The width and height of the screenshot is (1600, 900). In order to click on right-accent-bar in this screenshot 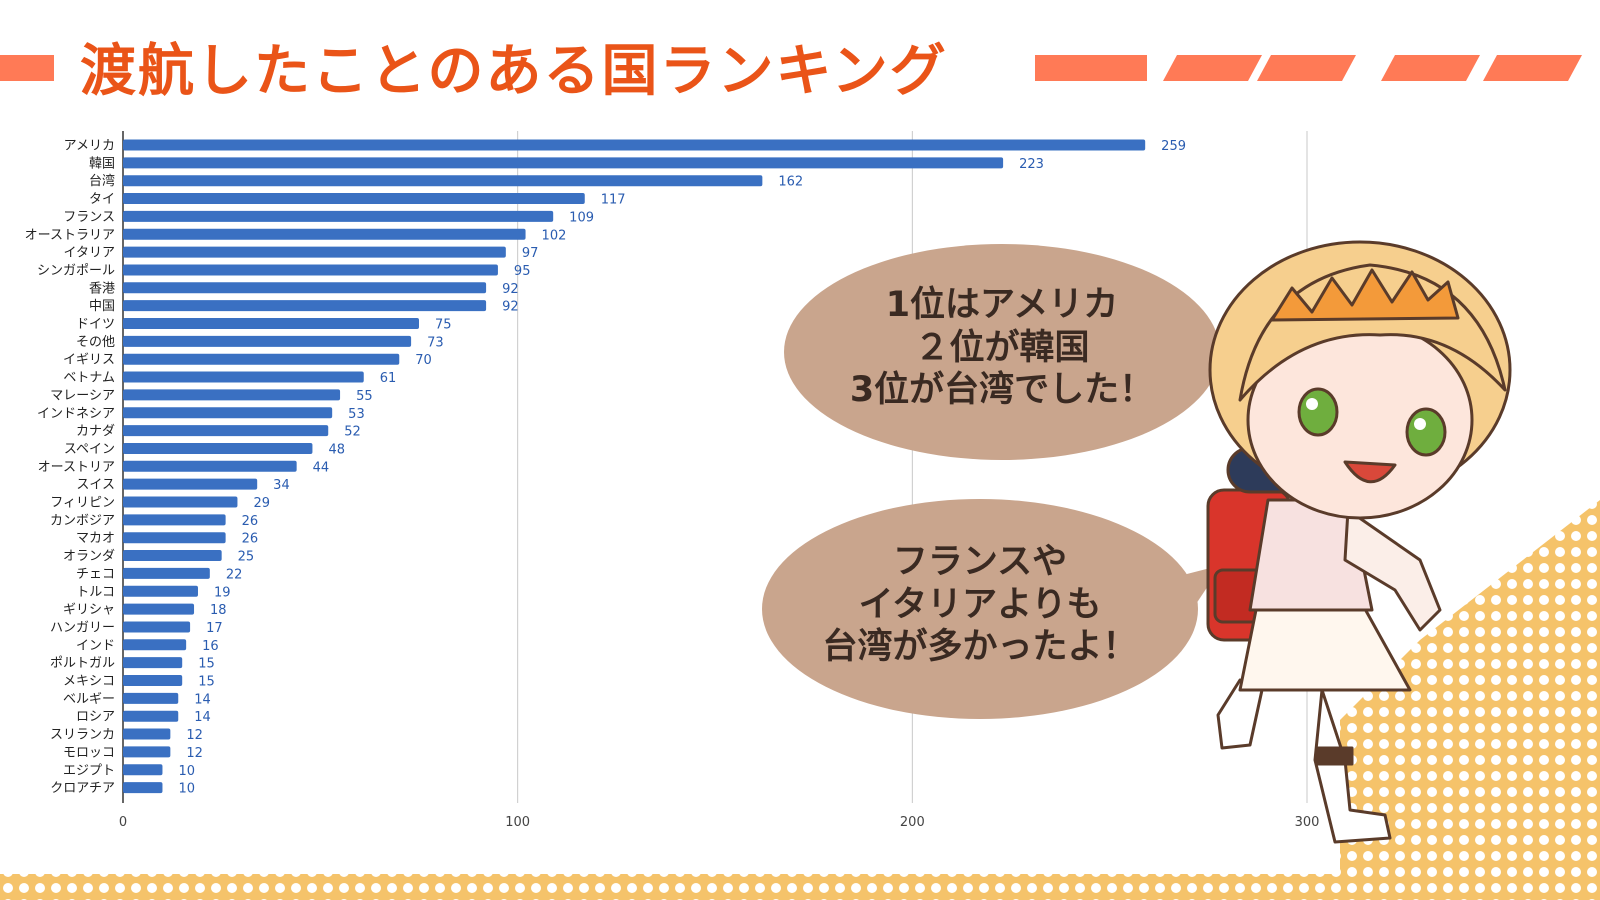, I will do `click(1091, 68)`.